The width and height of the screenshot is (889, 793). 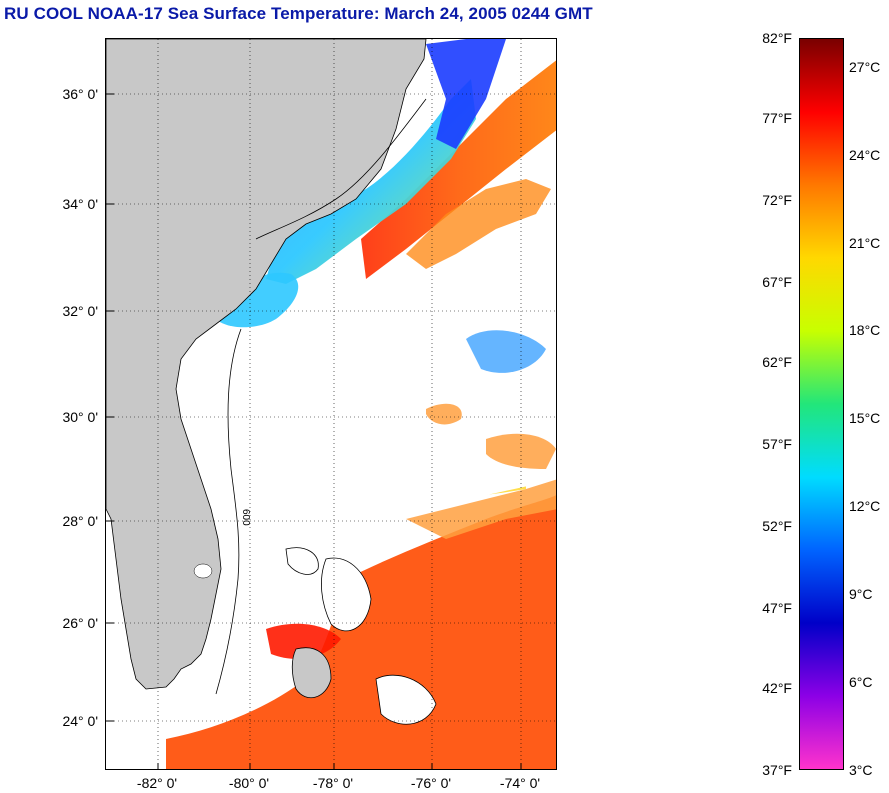 What do you see at coordinates (777, 526) in the screenshot?
I see `colorbar-f-label: 52°F` at bounding box center [777, 526].